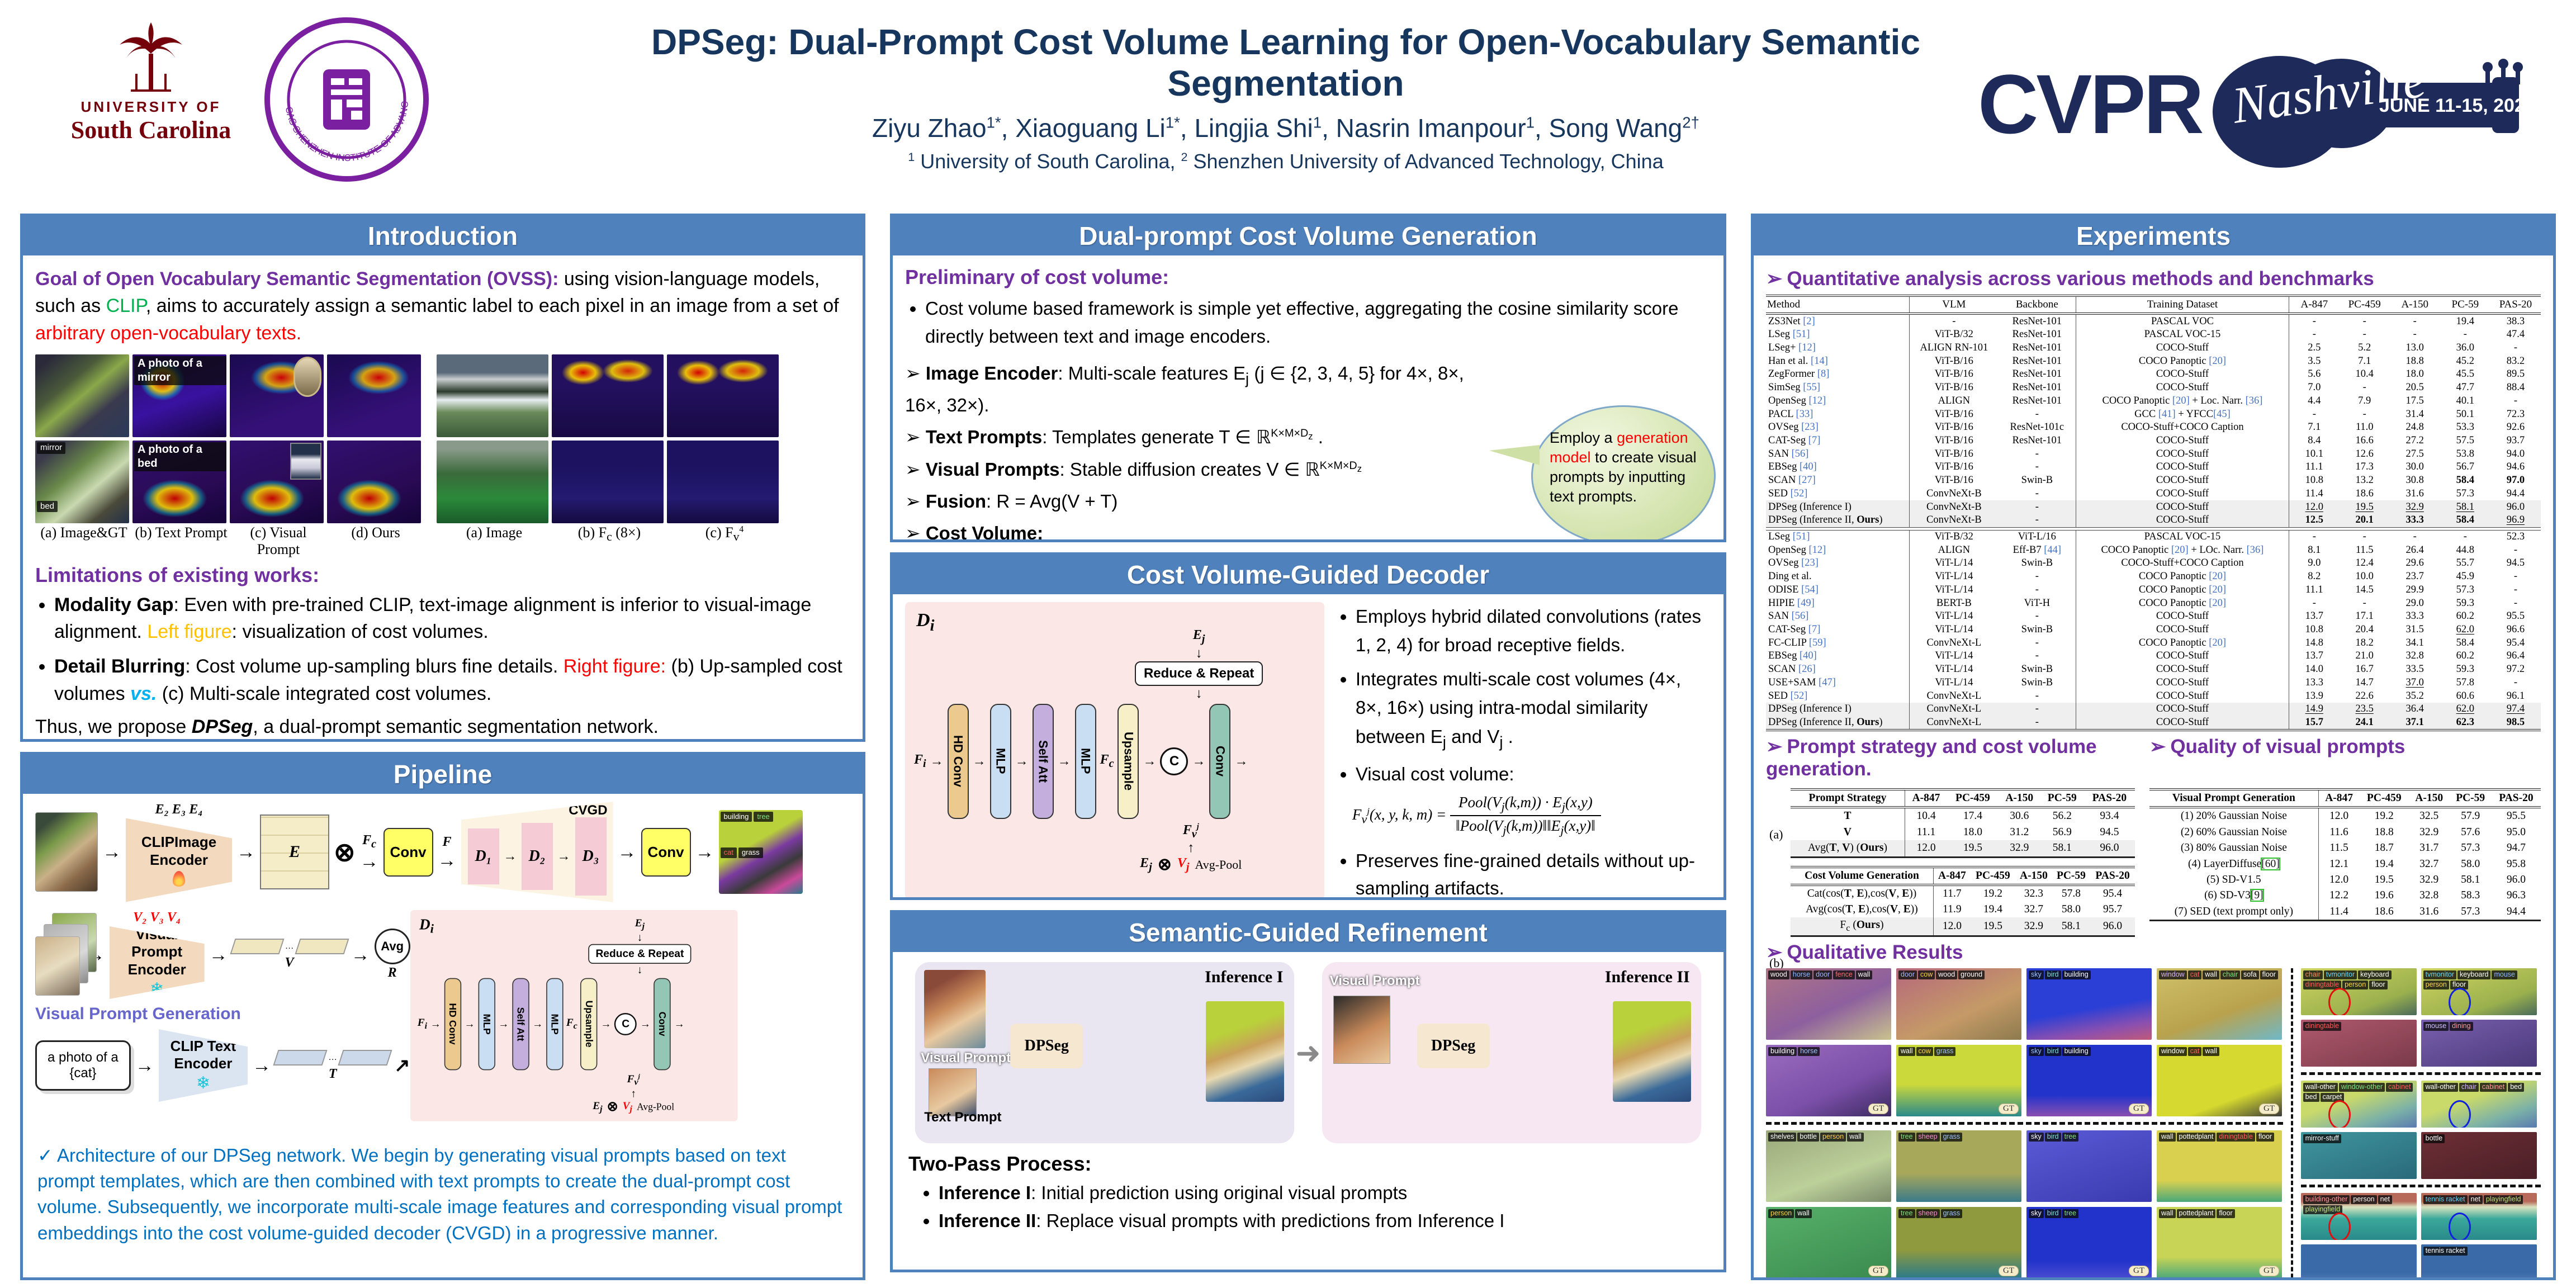  What do you see at coordinates (1959, 1166) in the screenshot?
I see `segmentation-tile: tree sheep grass` at bounding box center [1959, 1166].